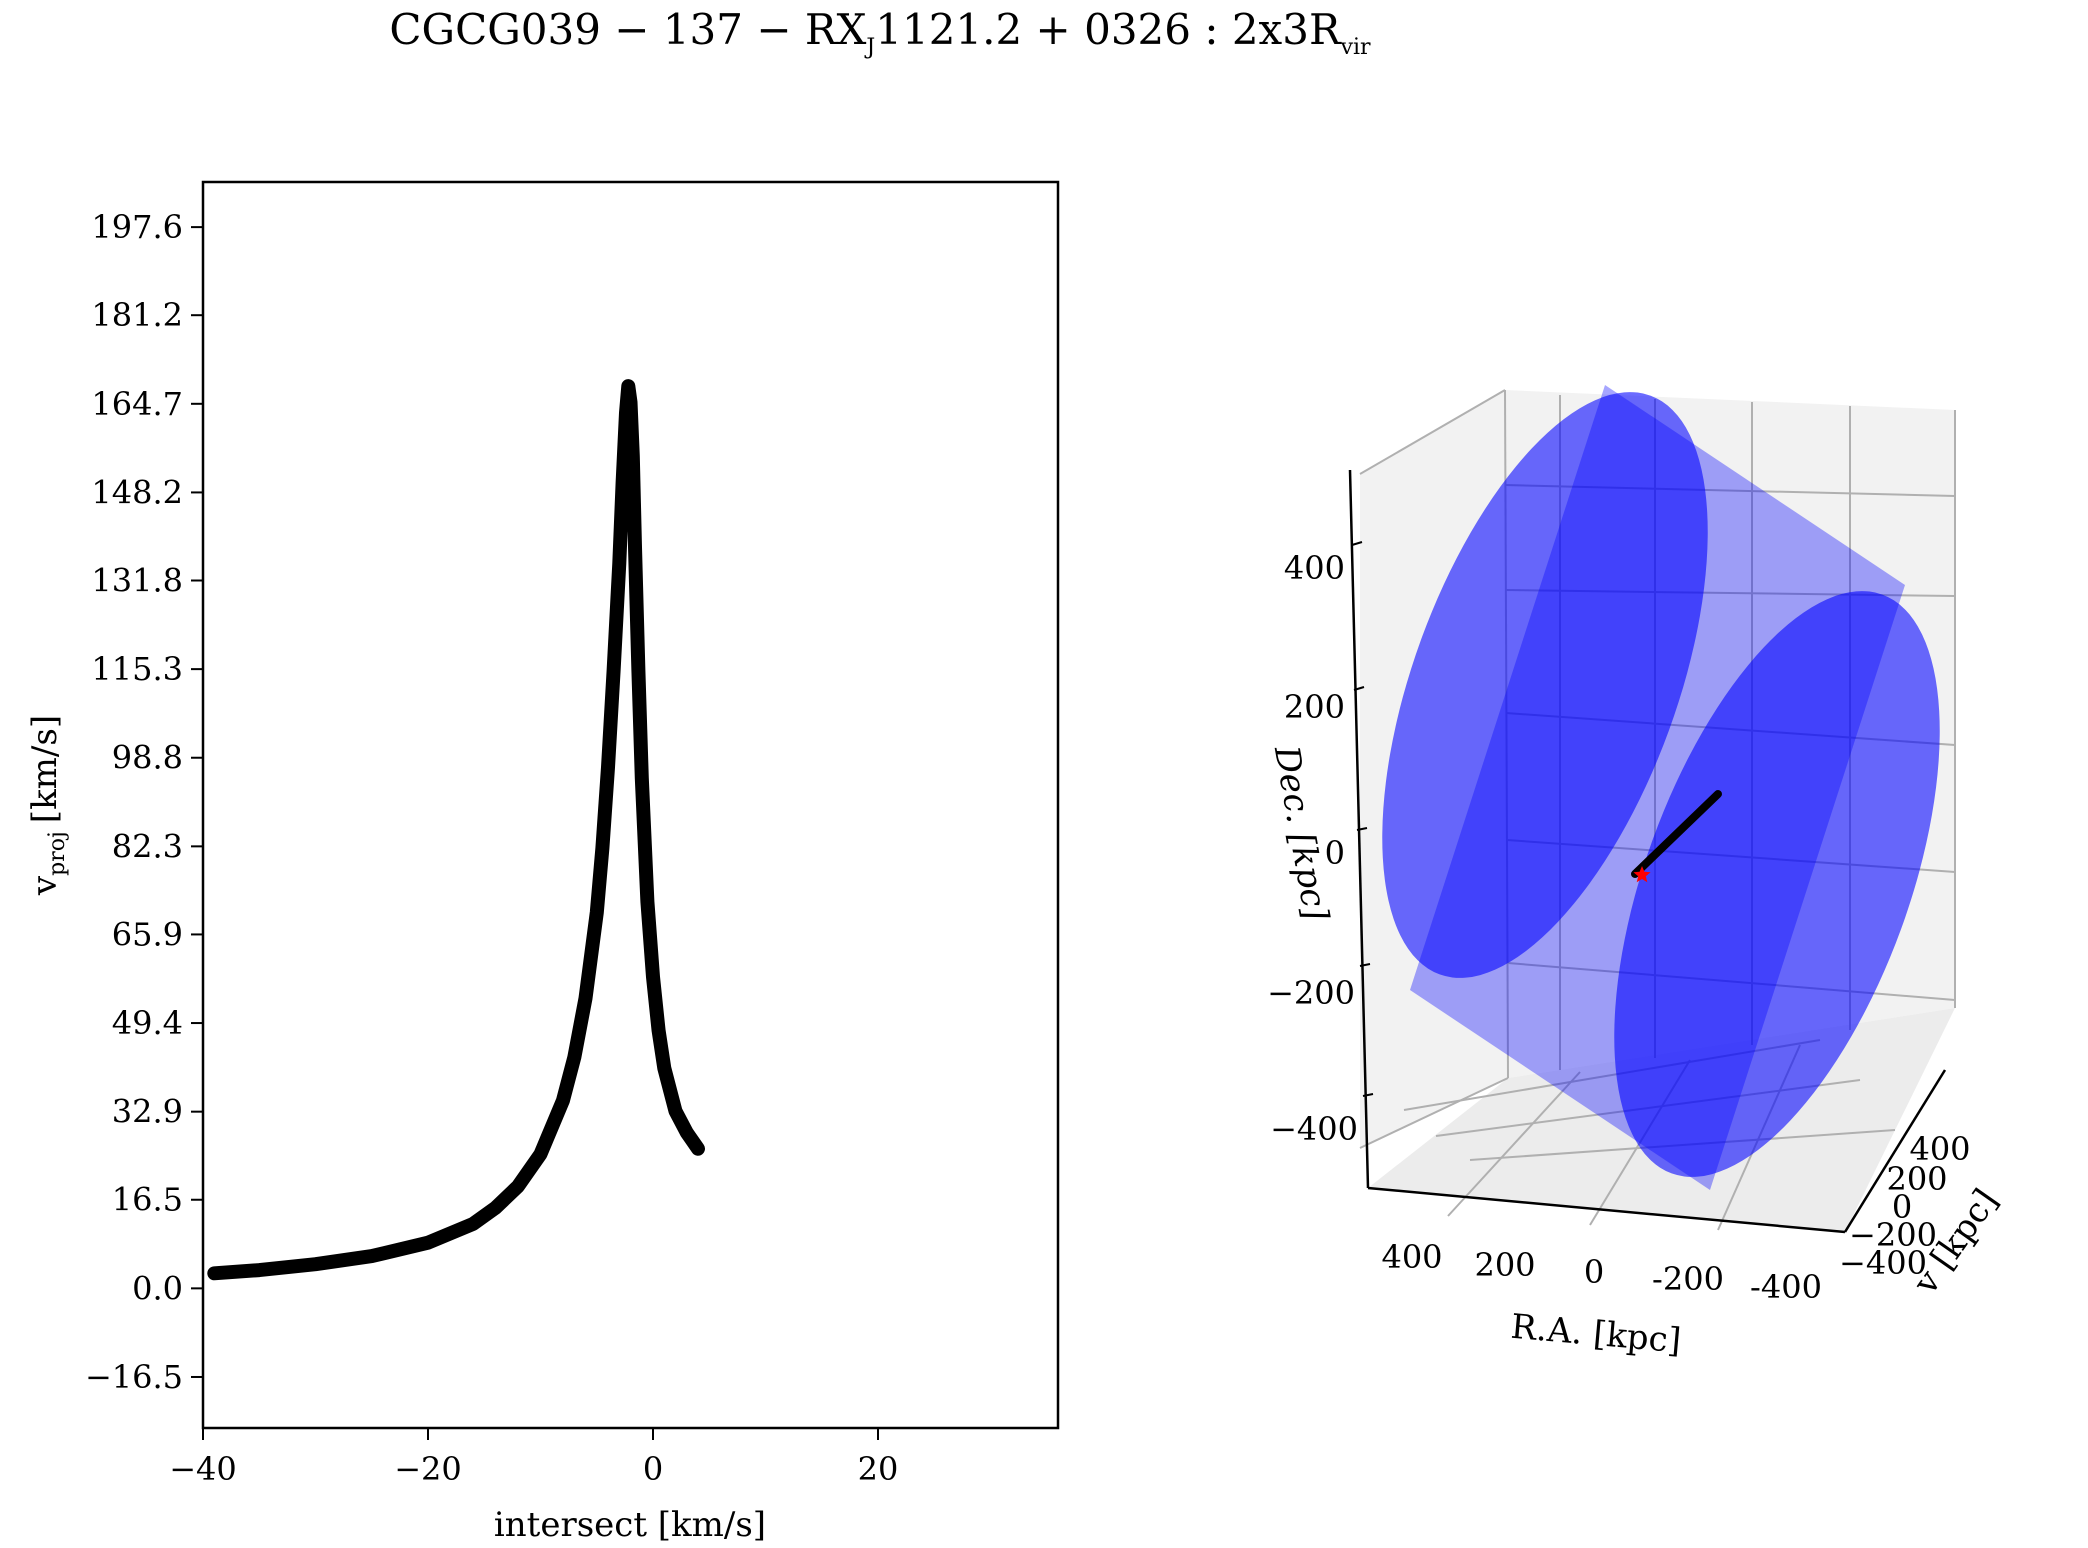 The width and height of the screenshot is (2088, 1548). Describe the element at coordinates (1902, 1207) in the screenshot. I see `v-tick-label: 0` at that location.